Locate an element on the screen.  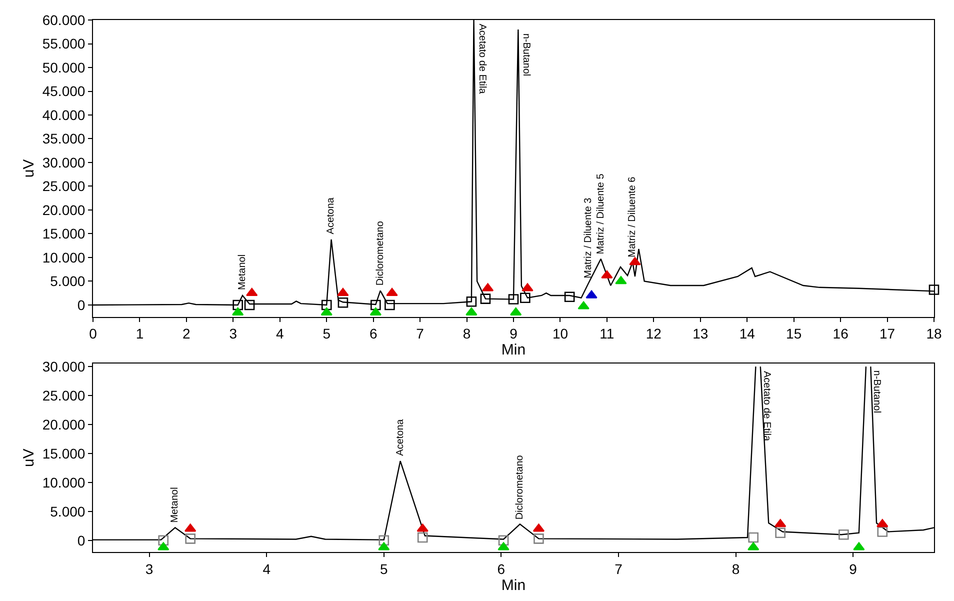
y-axis-title: uV is located at coordinates (29, 168).